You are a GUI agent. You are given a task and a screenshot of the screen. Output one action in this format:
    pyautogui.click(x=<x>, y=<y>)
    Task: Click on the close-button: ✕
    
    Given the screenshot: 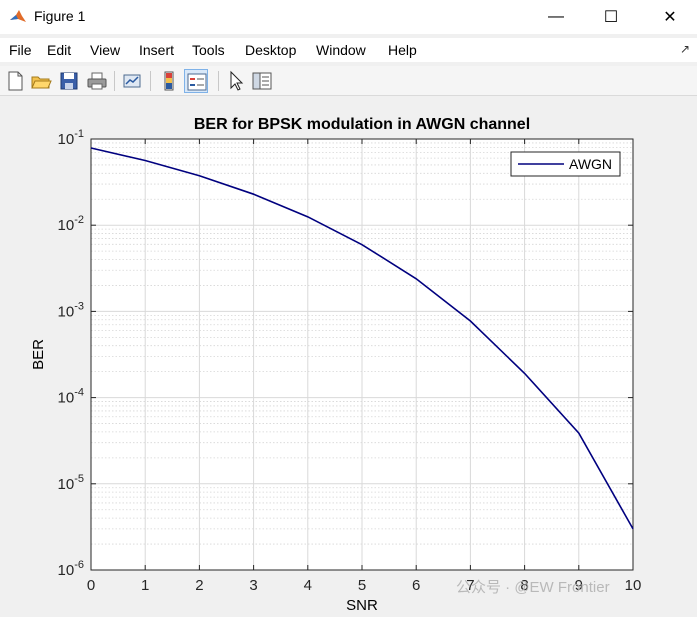 What is the action you would take?
    pyautogui.click(x=670, y=17)
    